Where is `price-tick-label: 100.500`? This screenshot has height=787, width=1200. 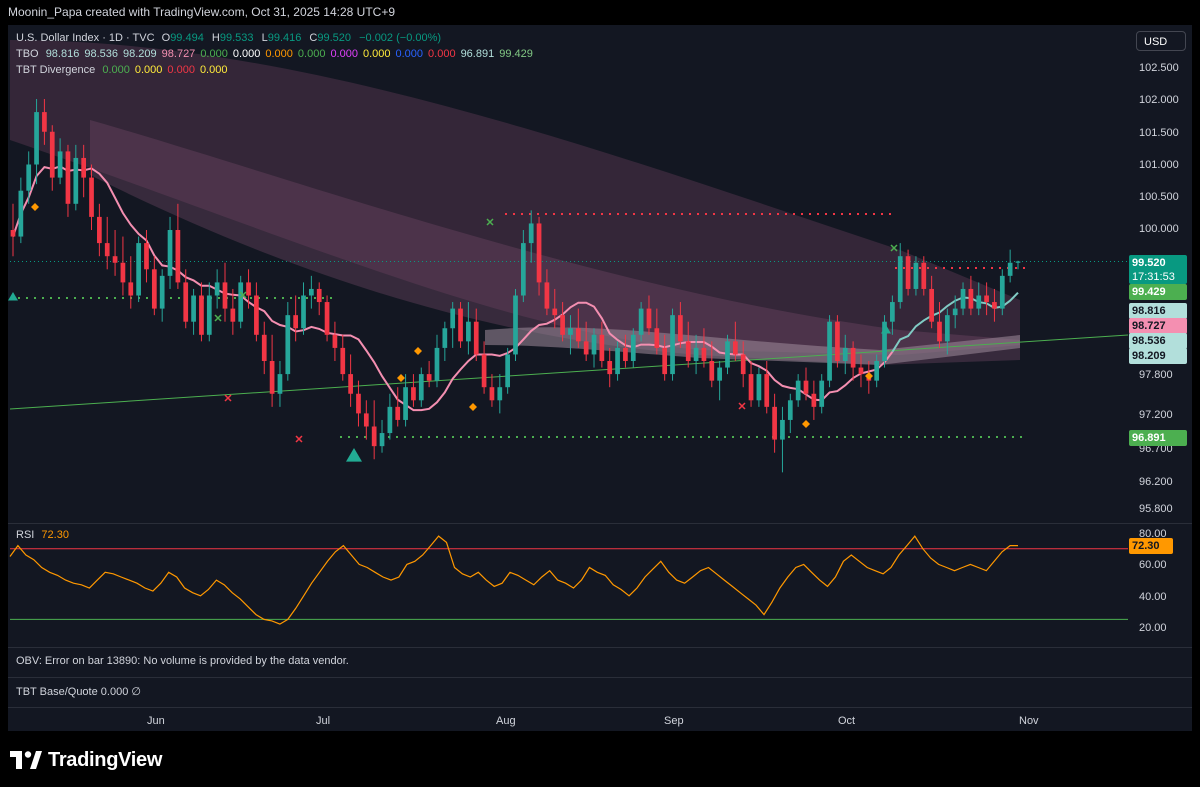
price-tick-label: 100.500 is located at coordinates (1159, 197).